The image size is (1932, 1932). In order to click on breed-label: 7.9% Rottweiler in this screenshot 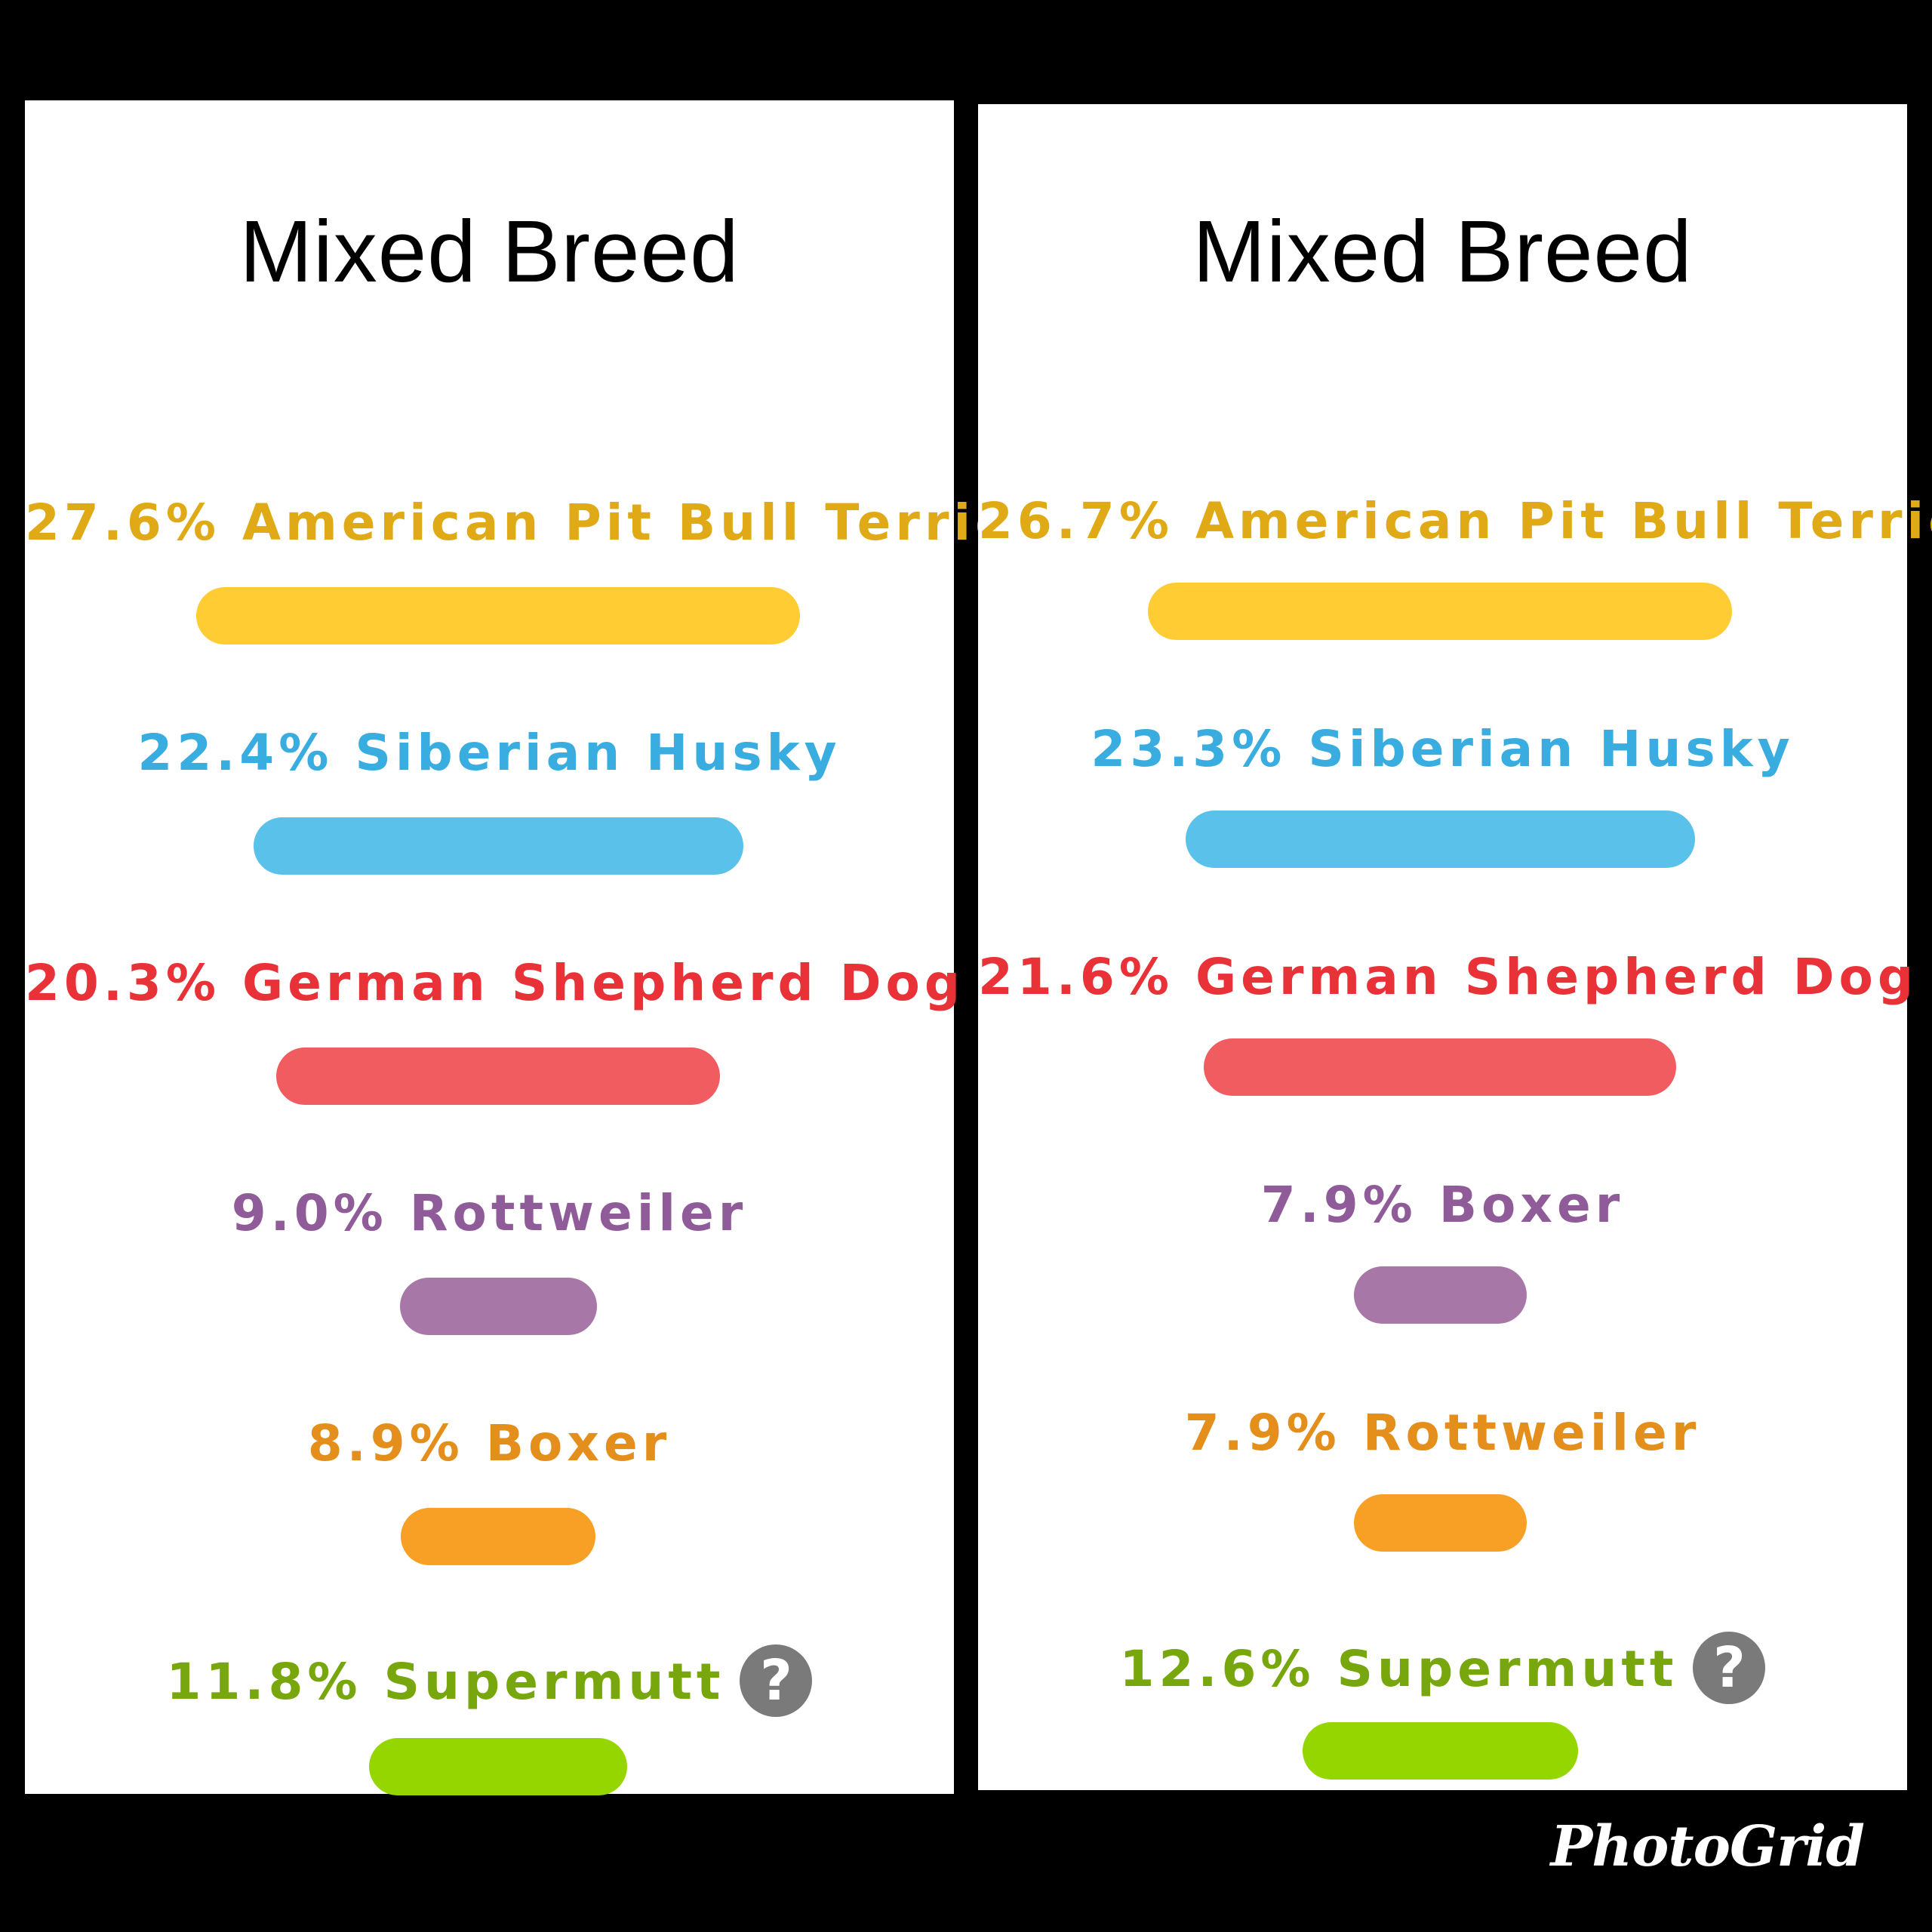, I will do `click(1442, 1433)`.